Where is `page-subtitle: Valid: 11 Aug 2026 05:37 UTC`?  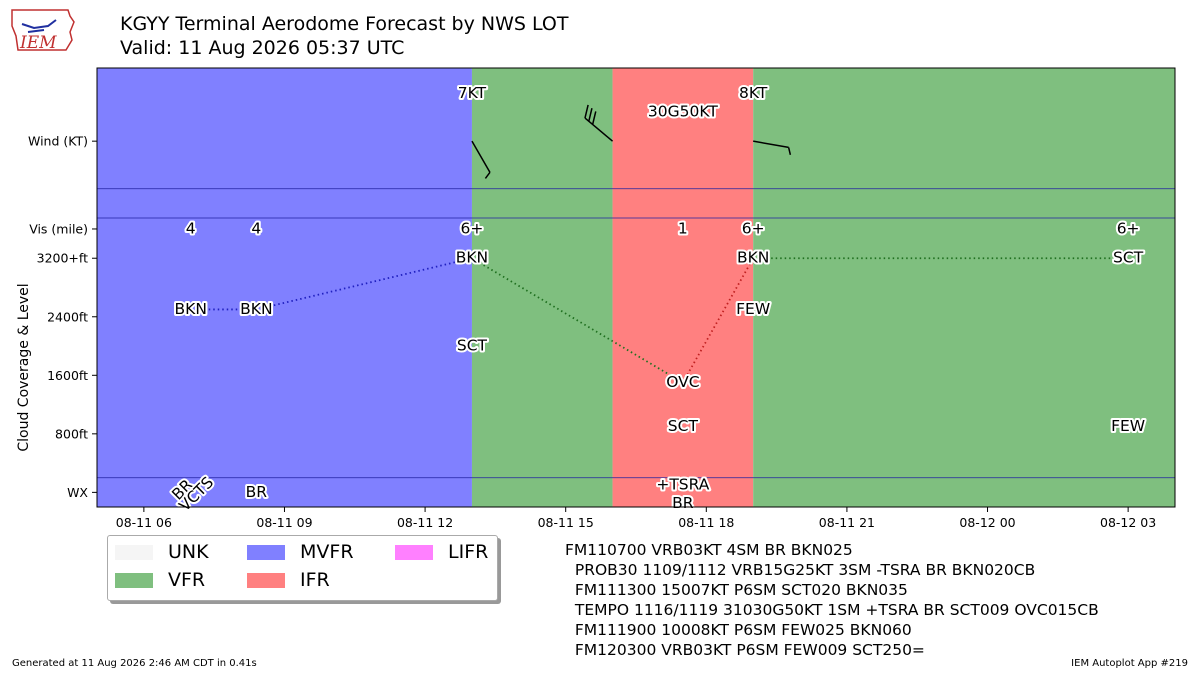 page-subtitle: Valid: 11 Aug 2026 05:37 UTC is located at coordinates (262, 48).